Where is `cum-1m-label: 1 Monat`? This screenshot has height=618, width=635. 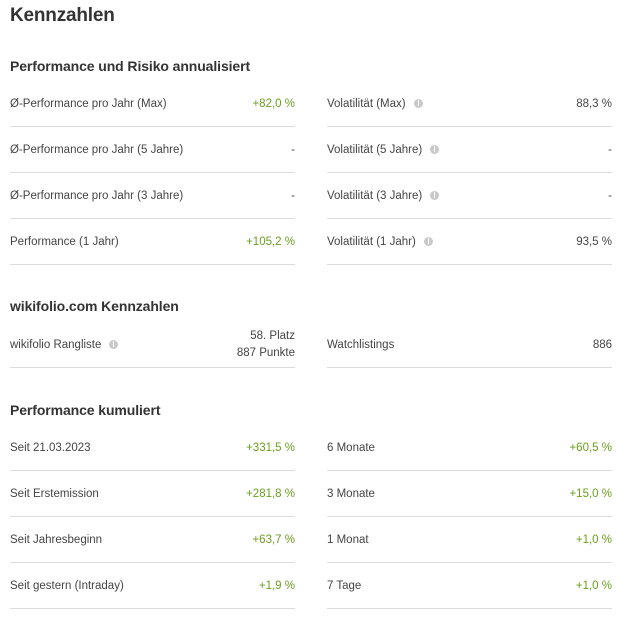
cum-1m-label: 1 Monat is located at coordinates (348, 539).